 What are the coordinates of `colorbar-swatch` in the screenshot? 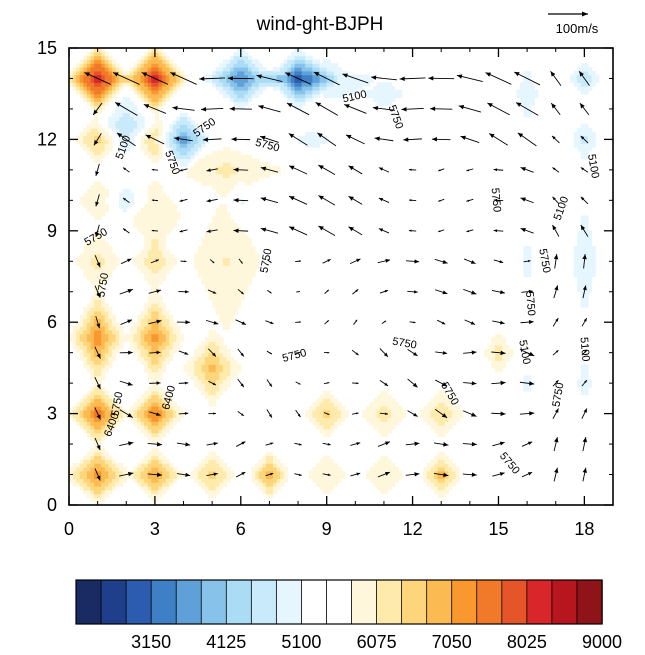 It's located at (414, 602).